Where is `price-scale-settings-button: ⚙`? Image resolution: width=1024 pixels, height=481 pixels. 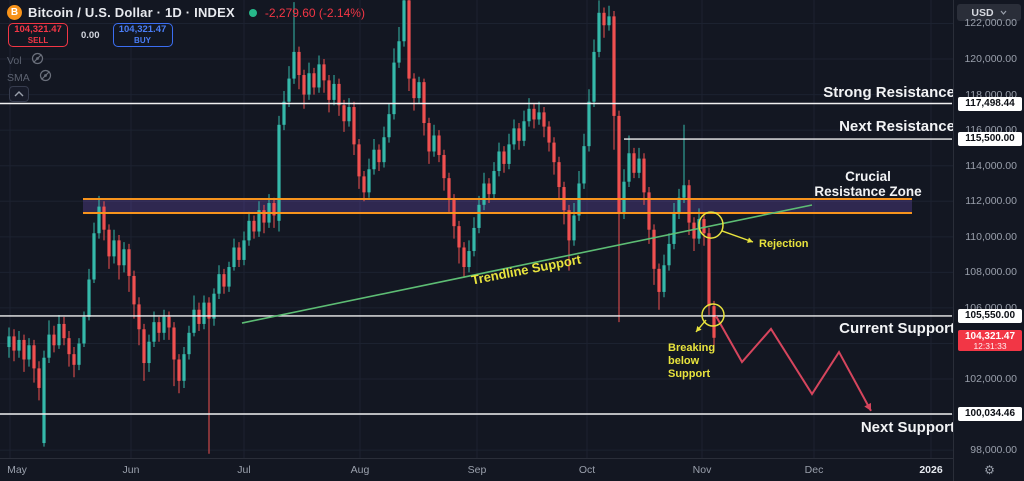
price-scale-settings-button: ⚙ is located at coordinates (989, 470).